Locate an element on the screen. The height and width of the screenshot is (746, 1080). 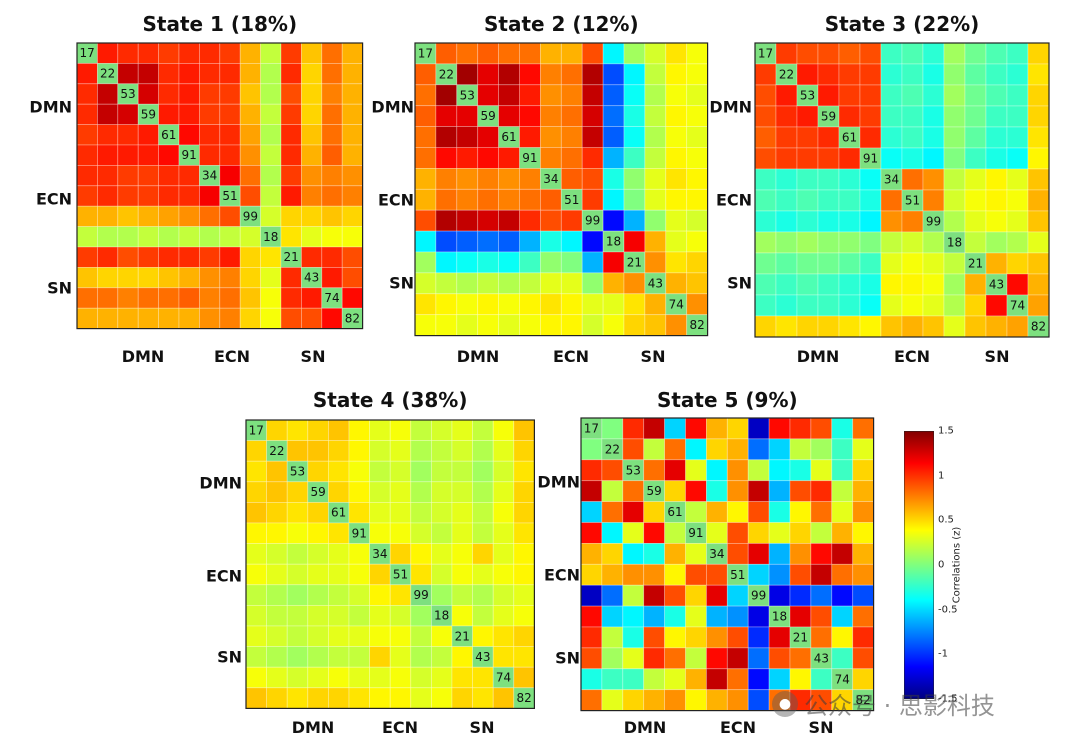
node-label: 82 is located at coordinates (523, 698).